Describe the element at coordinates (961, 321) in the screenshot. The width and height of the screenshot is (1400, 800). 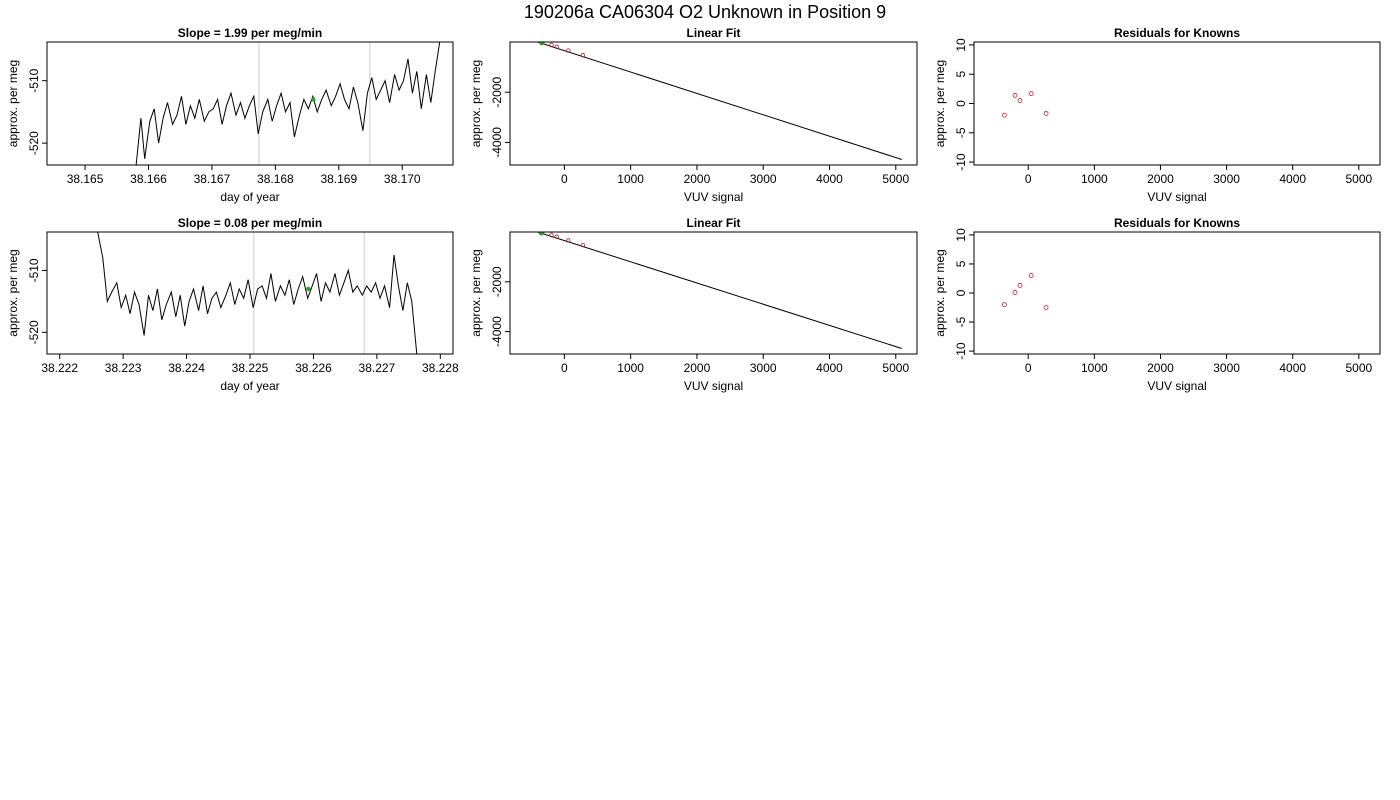
I see `y-tick-label: -5` at that location.